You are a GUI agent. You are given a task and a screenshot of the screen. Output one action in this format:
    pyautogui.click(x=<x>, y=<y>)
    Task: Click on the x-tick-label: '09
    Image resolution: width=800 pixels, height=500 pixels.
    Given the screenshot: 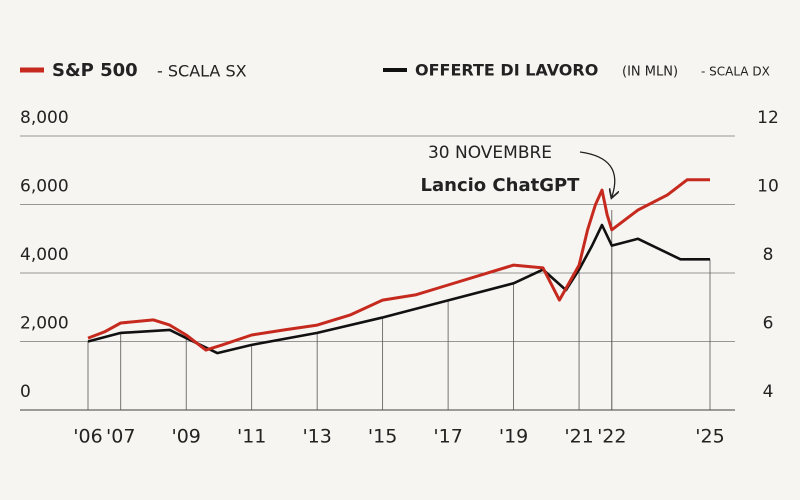 What is the action you would take?
    pyautogui.click(x=186, y=437)
    